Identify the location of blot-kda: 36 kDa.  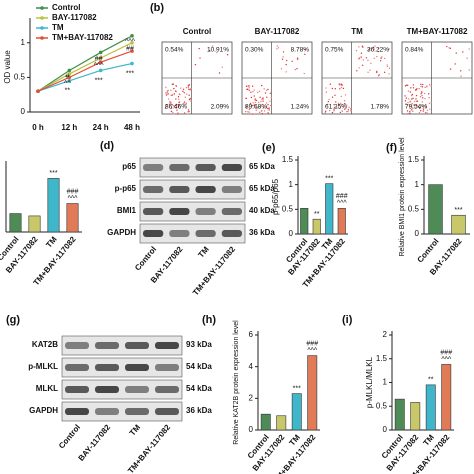
(199, 410).